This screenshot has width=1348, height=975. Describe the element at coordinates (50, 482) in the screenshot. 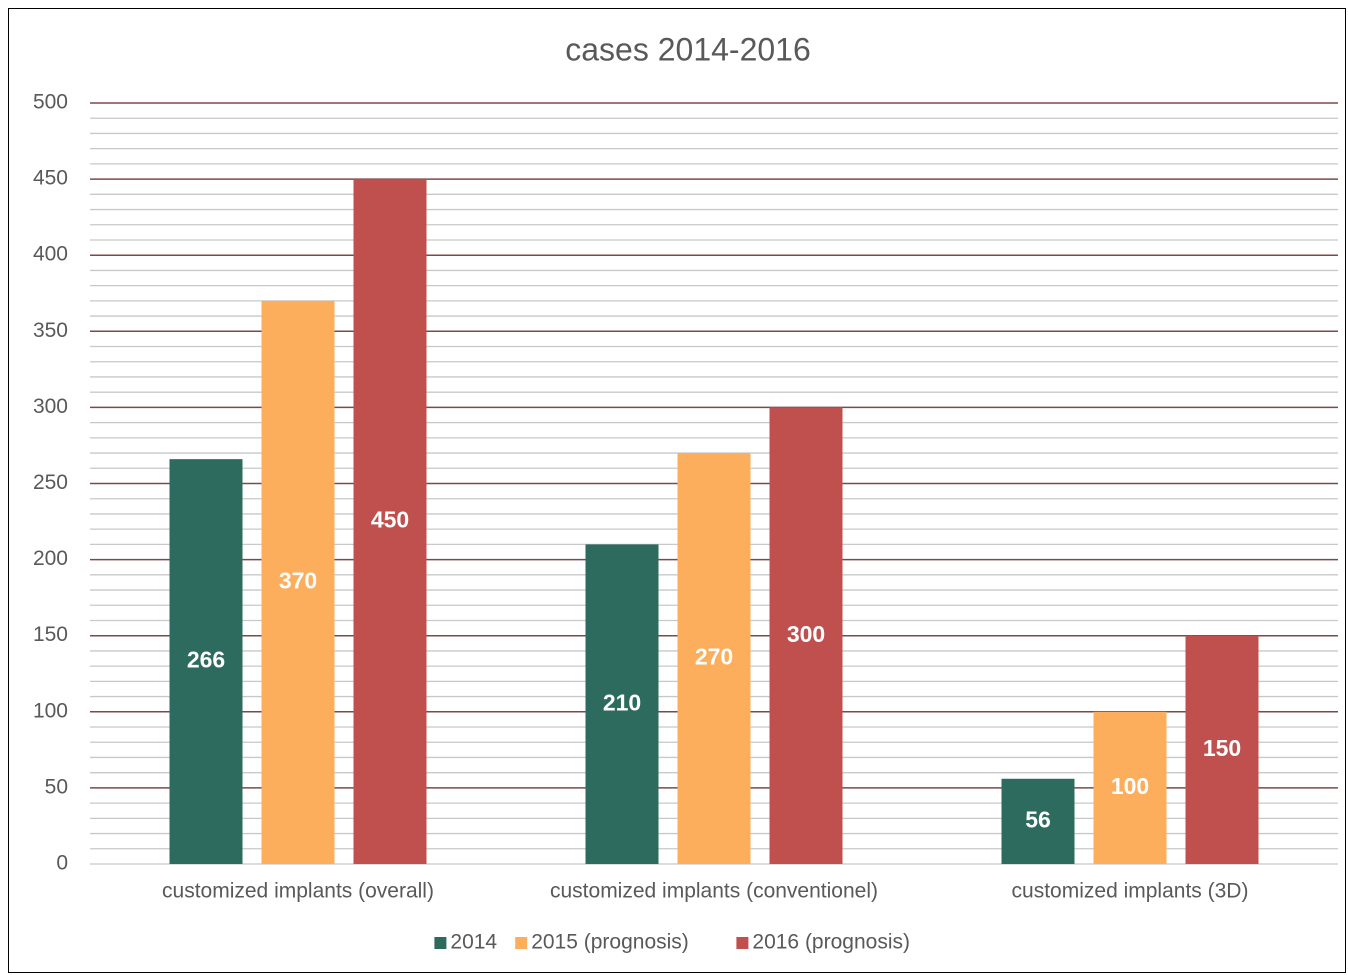

I see `y-tick-label: 250` at that location.